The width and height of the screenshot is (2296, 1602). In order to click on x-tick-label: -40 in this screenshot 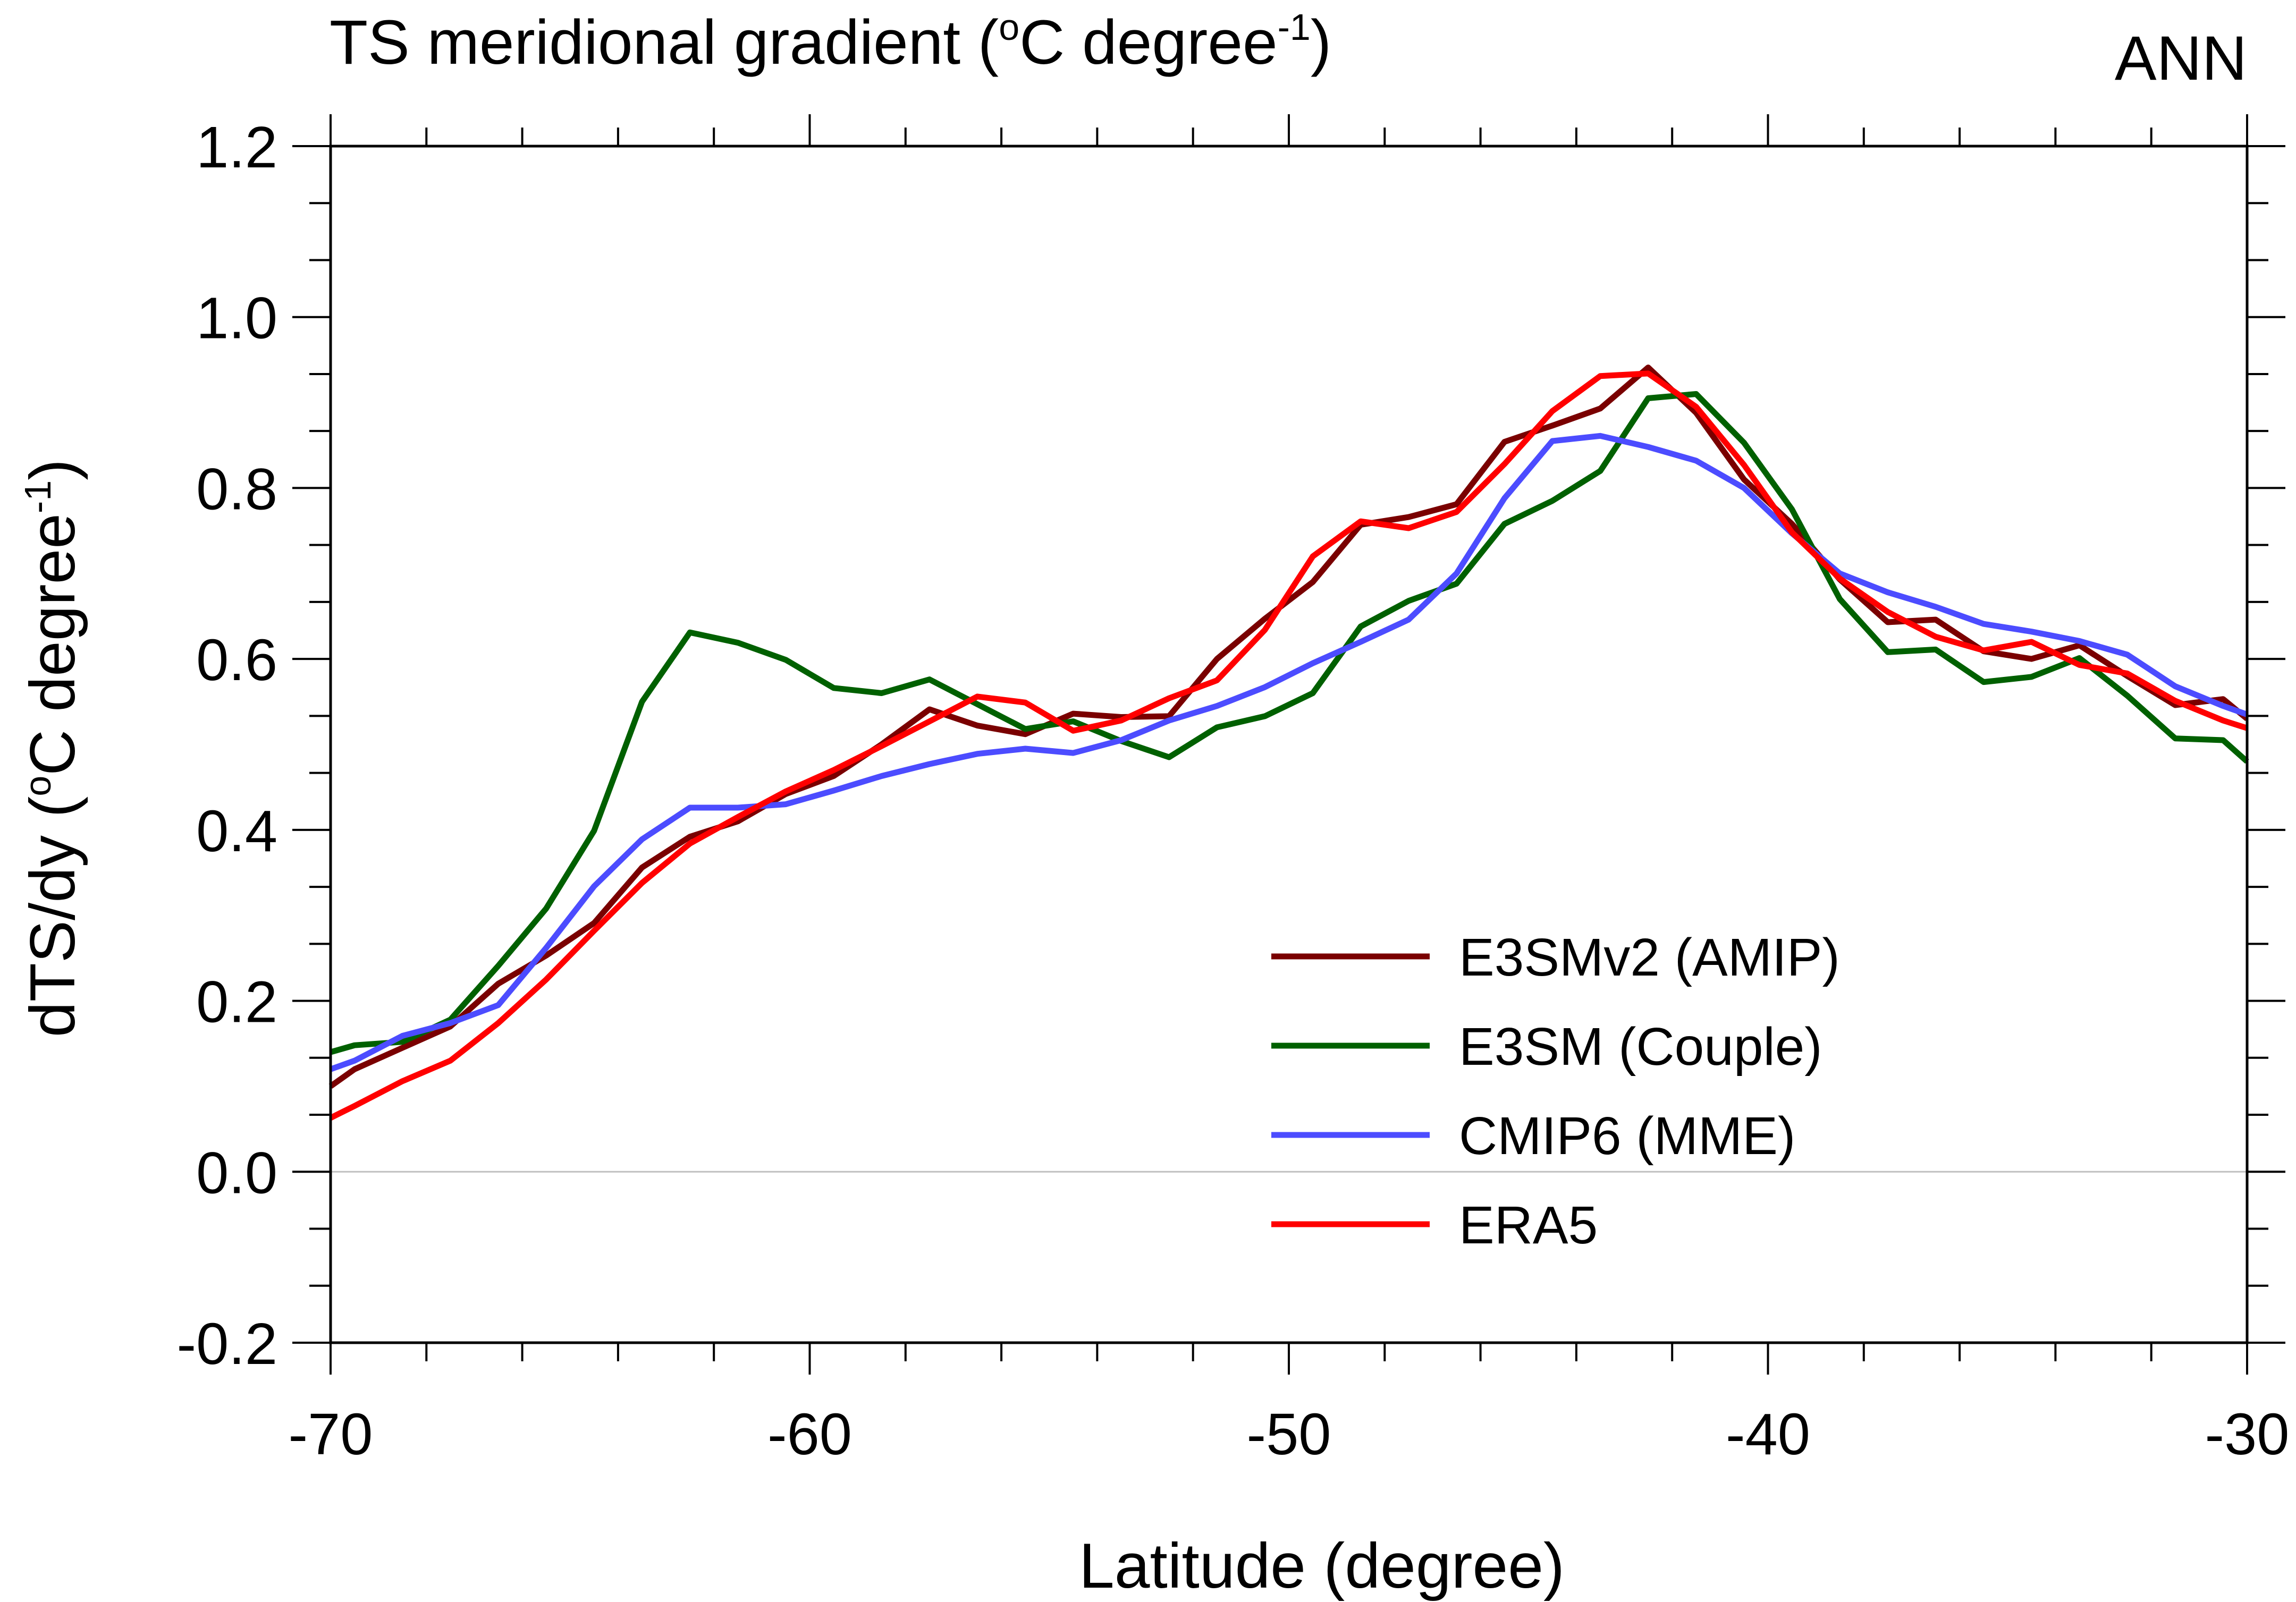, I will do `click(1768, 1435)`.